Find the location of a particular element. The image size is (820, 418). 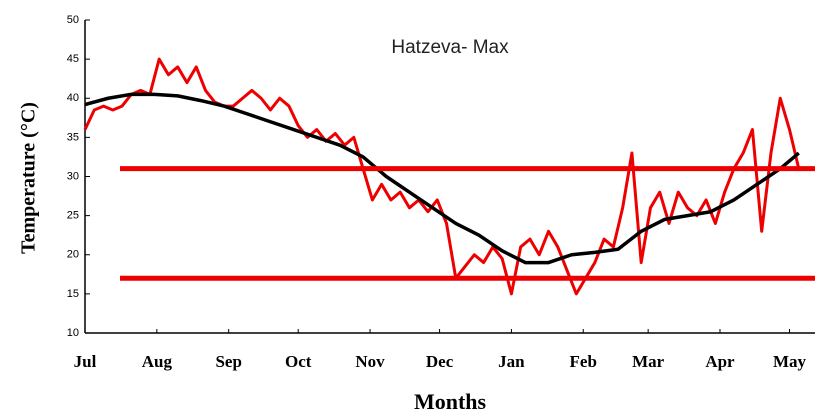

y-tick-label: 45 is located at coordinates (73, 59).